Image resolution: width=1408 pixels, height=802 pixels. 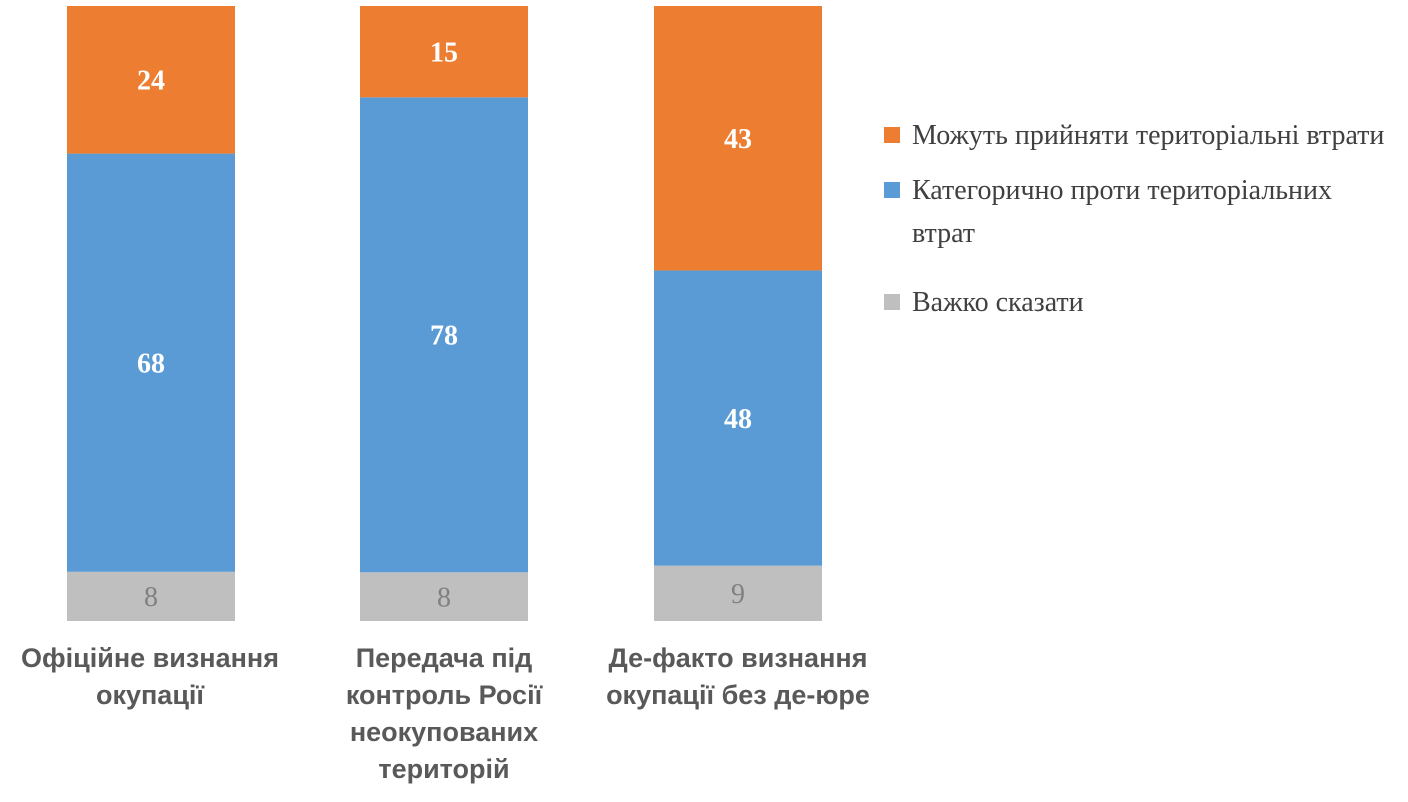 What do you see at coordinates (1148, 135) in the screenshot?
I see `legend-label-can-accept: Можуть прийняти територіальні втрати` at bounding box center [1148, 135].